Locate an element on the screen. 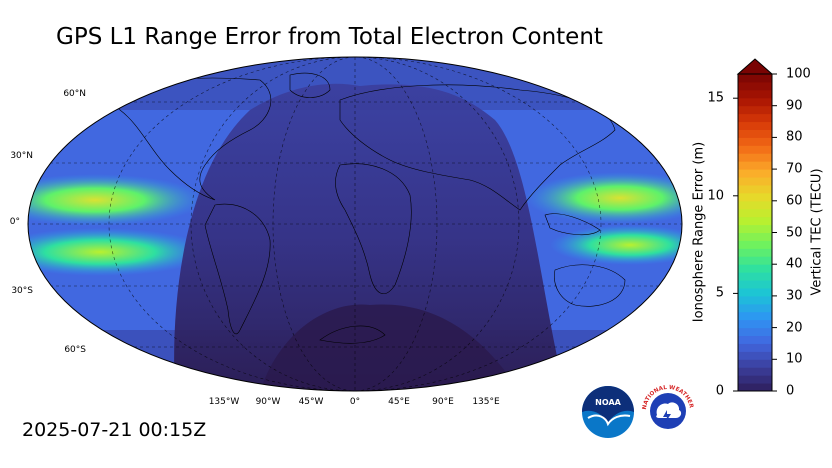 The width and height of the screenshot is (832, 468). lon-label-135w: 135°W is located at coordinates (224, 402).